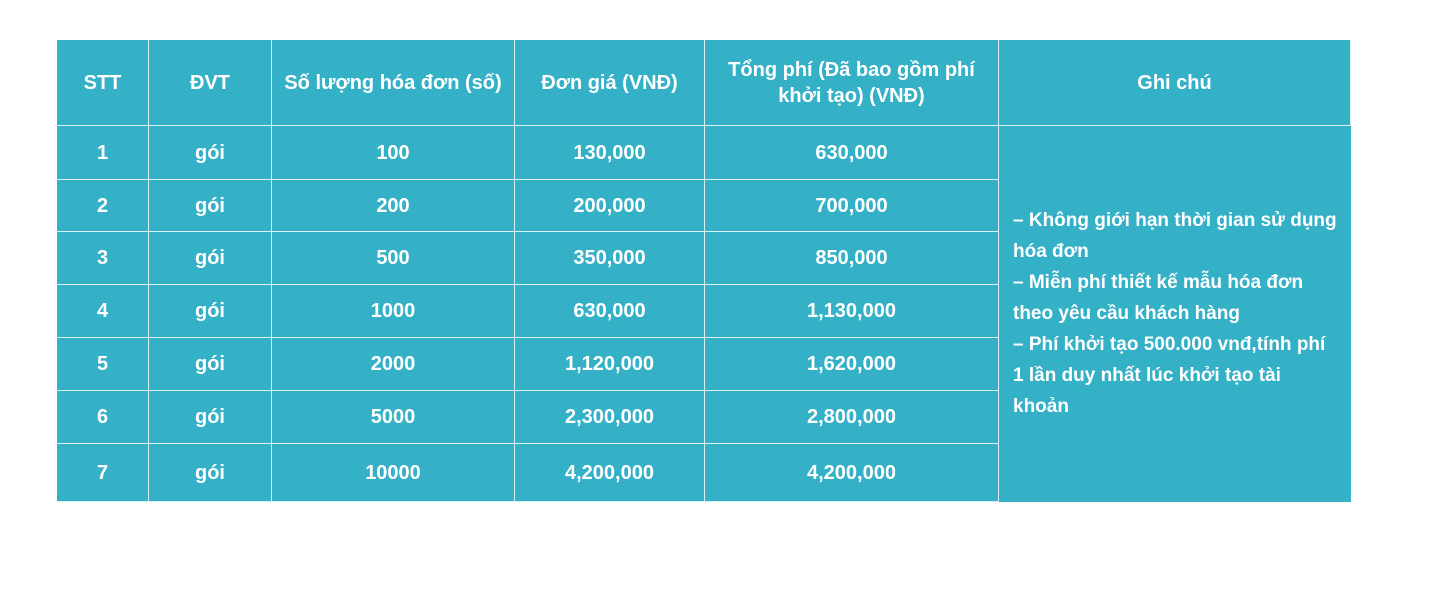  What do you see at coordinates (609, 258) in the screenshot?
I see `data-cell: 350,000` at bounding box center [609, 258].